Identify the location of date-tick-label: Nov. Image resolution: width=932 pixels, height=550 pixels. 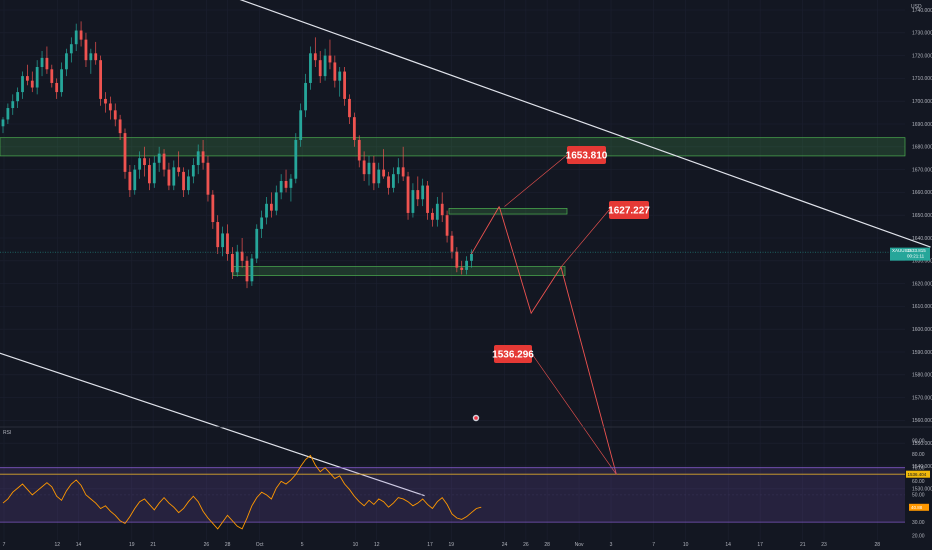
(579, 545).